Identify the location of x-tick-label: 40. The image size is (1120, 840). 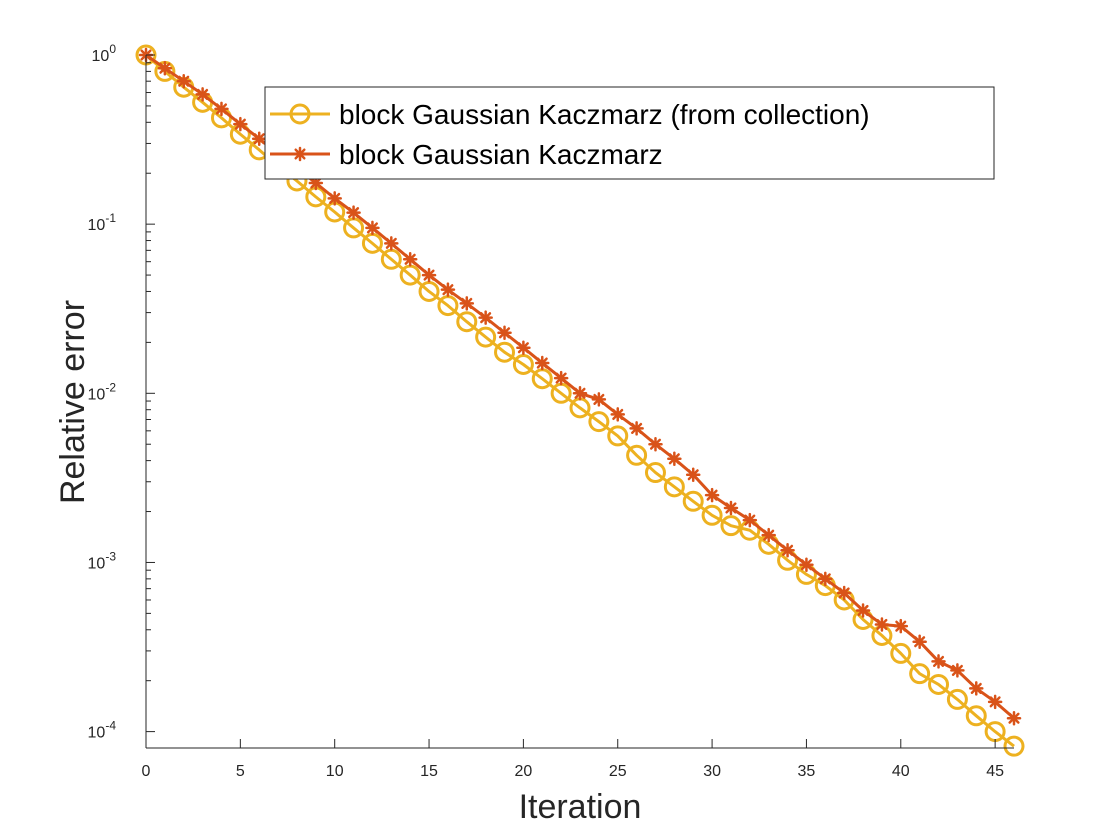
(901, 771).